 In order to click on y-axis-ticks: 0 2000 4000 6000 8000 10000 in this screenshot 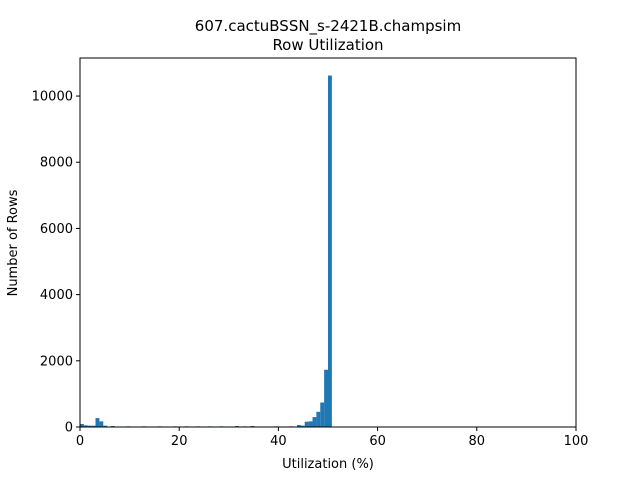, I will do `click(56, 263)`.